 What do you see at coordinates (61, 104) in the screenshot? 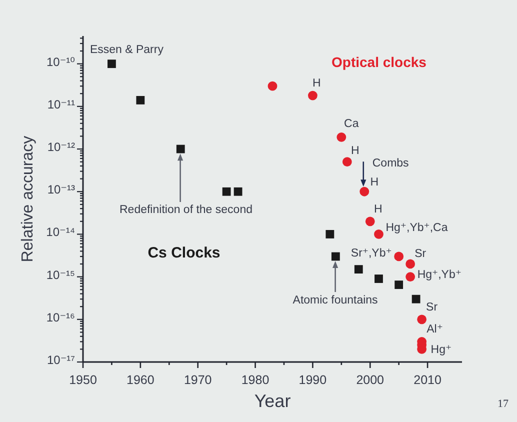
I see `y-tick-label: 10⁻¹¹` at bounding box center [61, 104].